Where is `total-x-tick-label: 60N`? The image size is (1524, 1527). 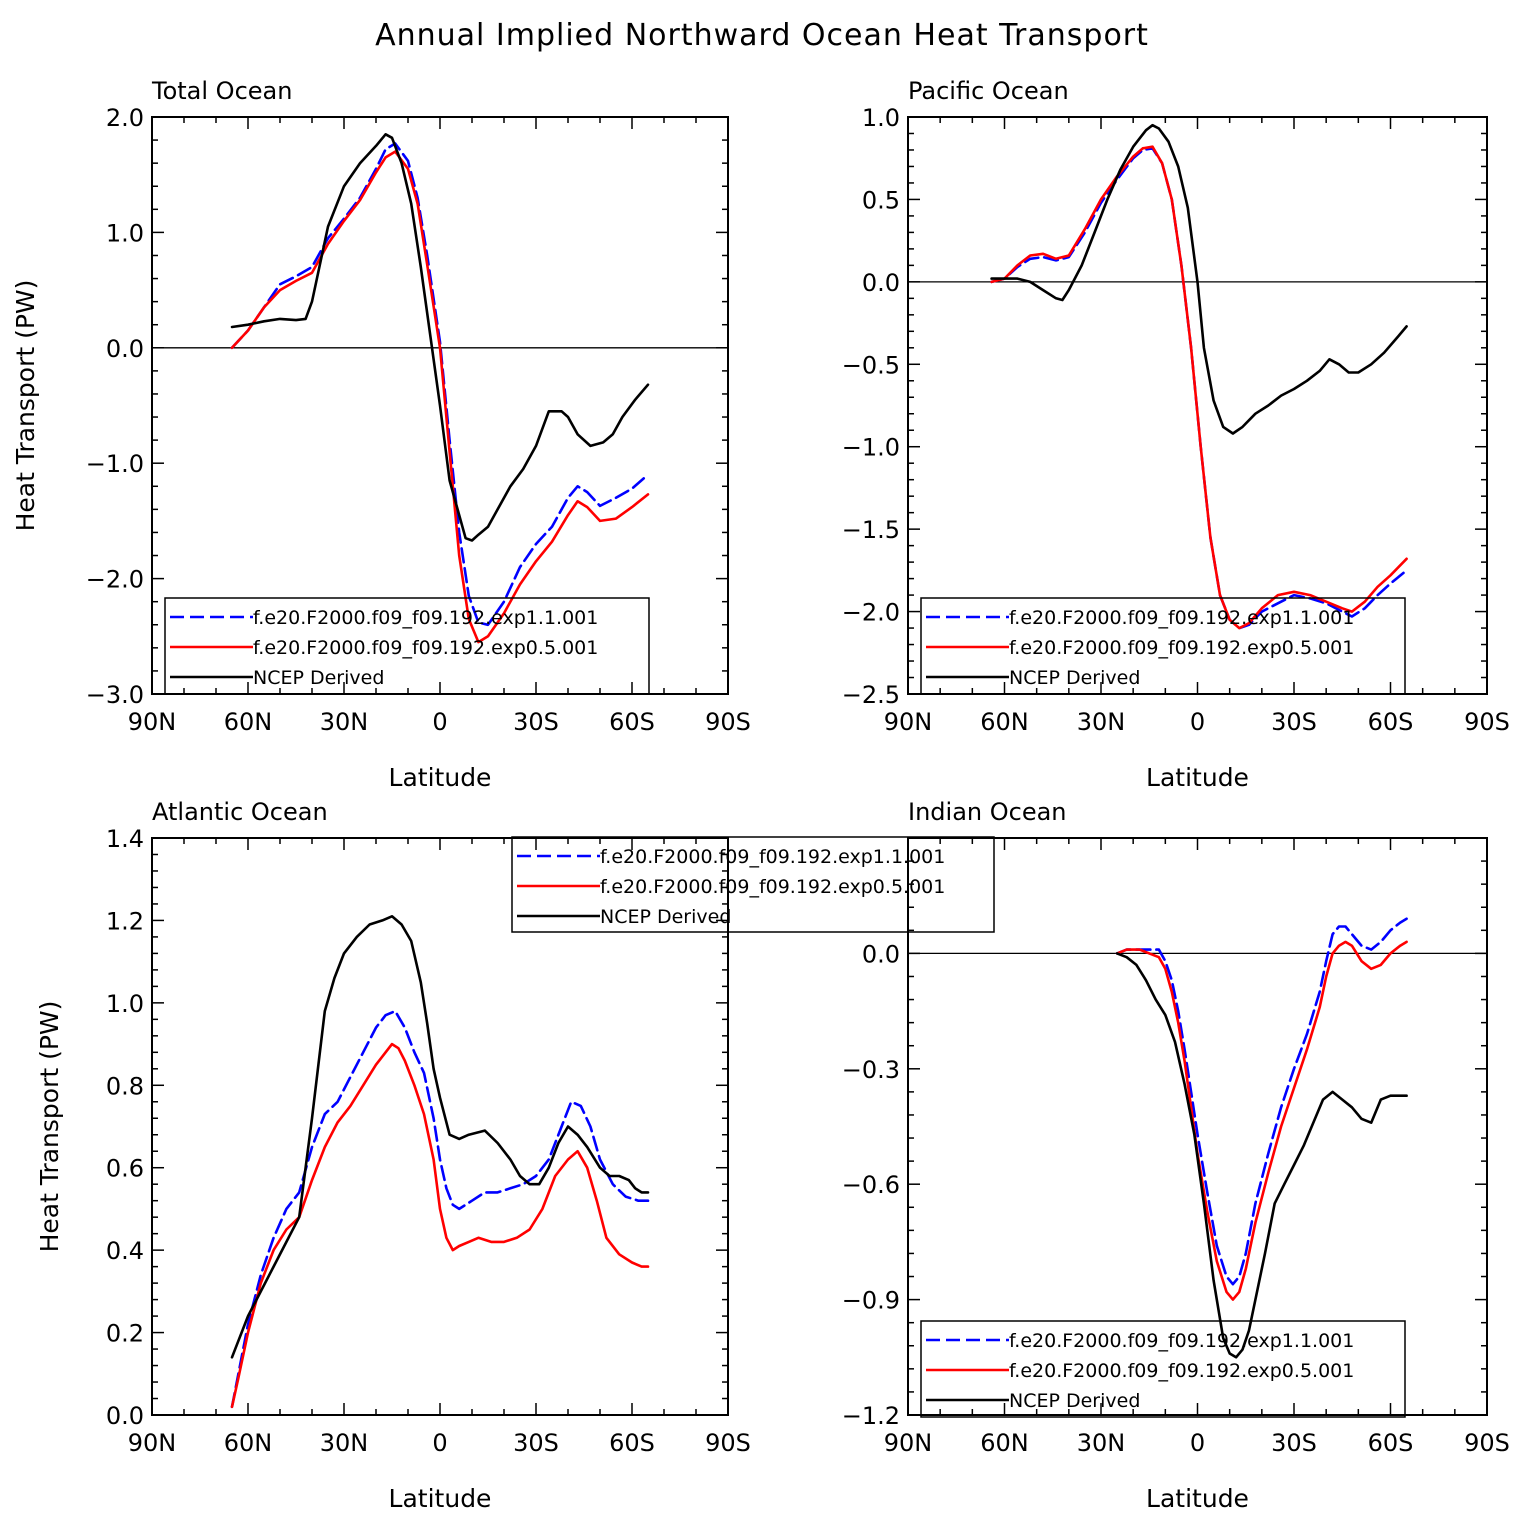 total-x-tick-label: 60N is located at coordinates (248, 722).